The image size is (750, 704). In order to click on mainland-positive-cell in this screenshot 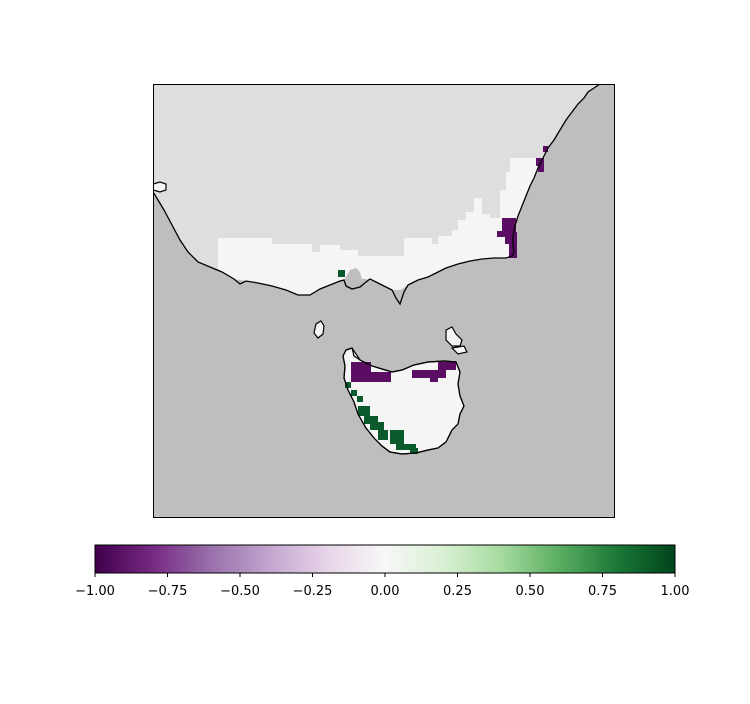, I will do `click(341, 273)`.